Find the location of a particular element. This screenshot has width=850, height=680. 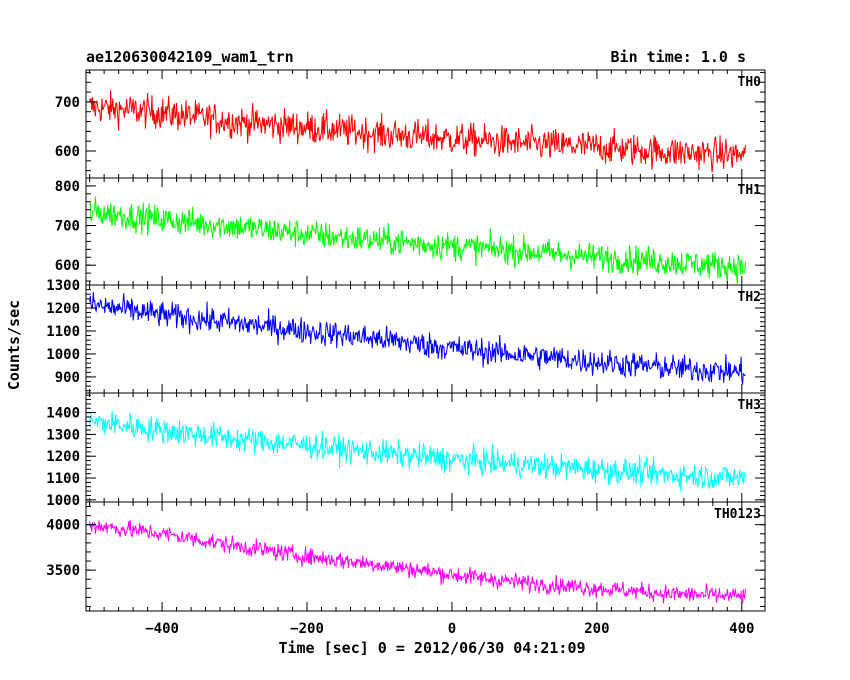

x-tick-label: 200 is located at coordinates (596, 629).